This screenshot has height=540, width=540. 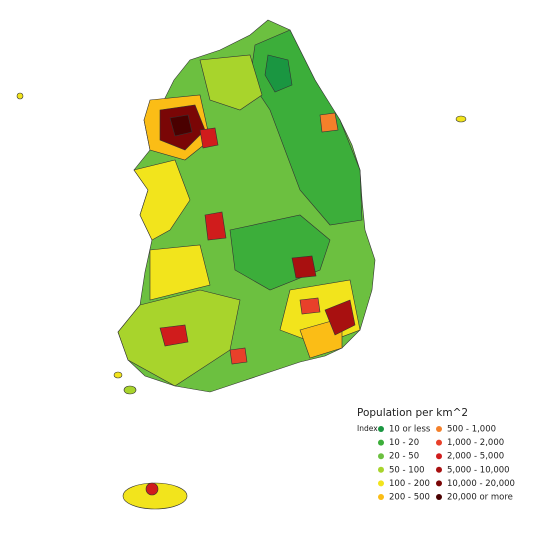 What do you see at coordinates (409, 484) in the screenshot?
I see `legend-label: 100 - 200` at bounding box center [409, 484].